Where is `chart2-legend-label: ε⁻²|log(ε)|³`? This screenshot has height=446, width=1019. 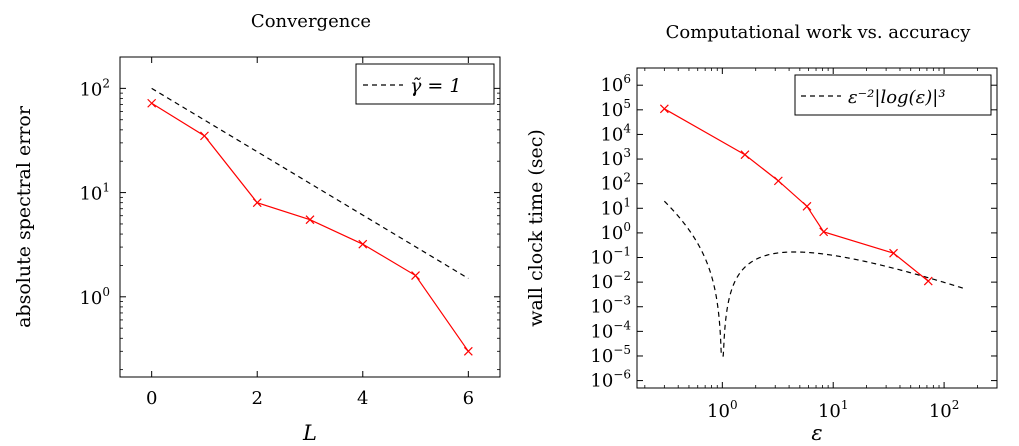
chart2-legend-label: ε⁻²|log(ε)|³ is located at coordinates (897, 97).